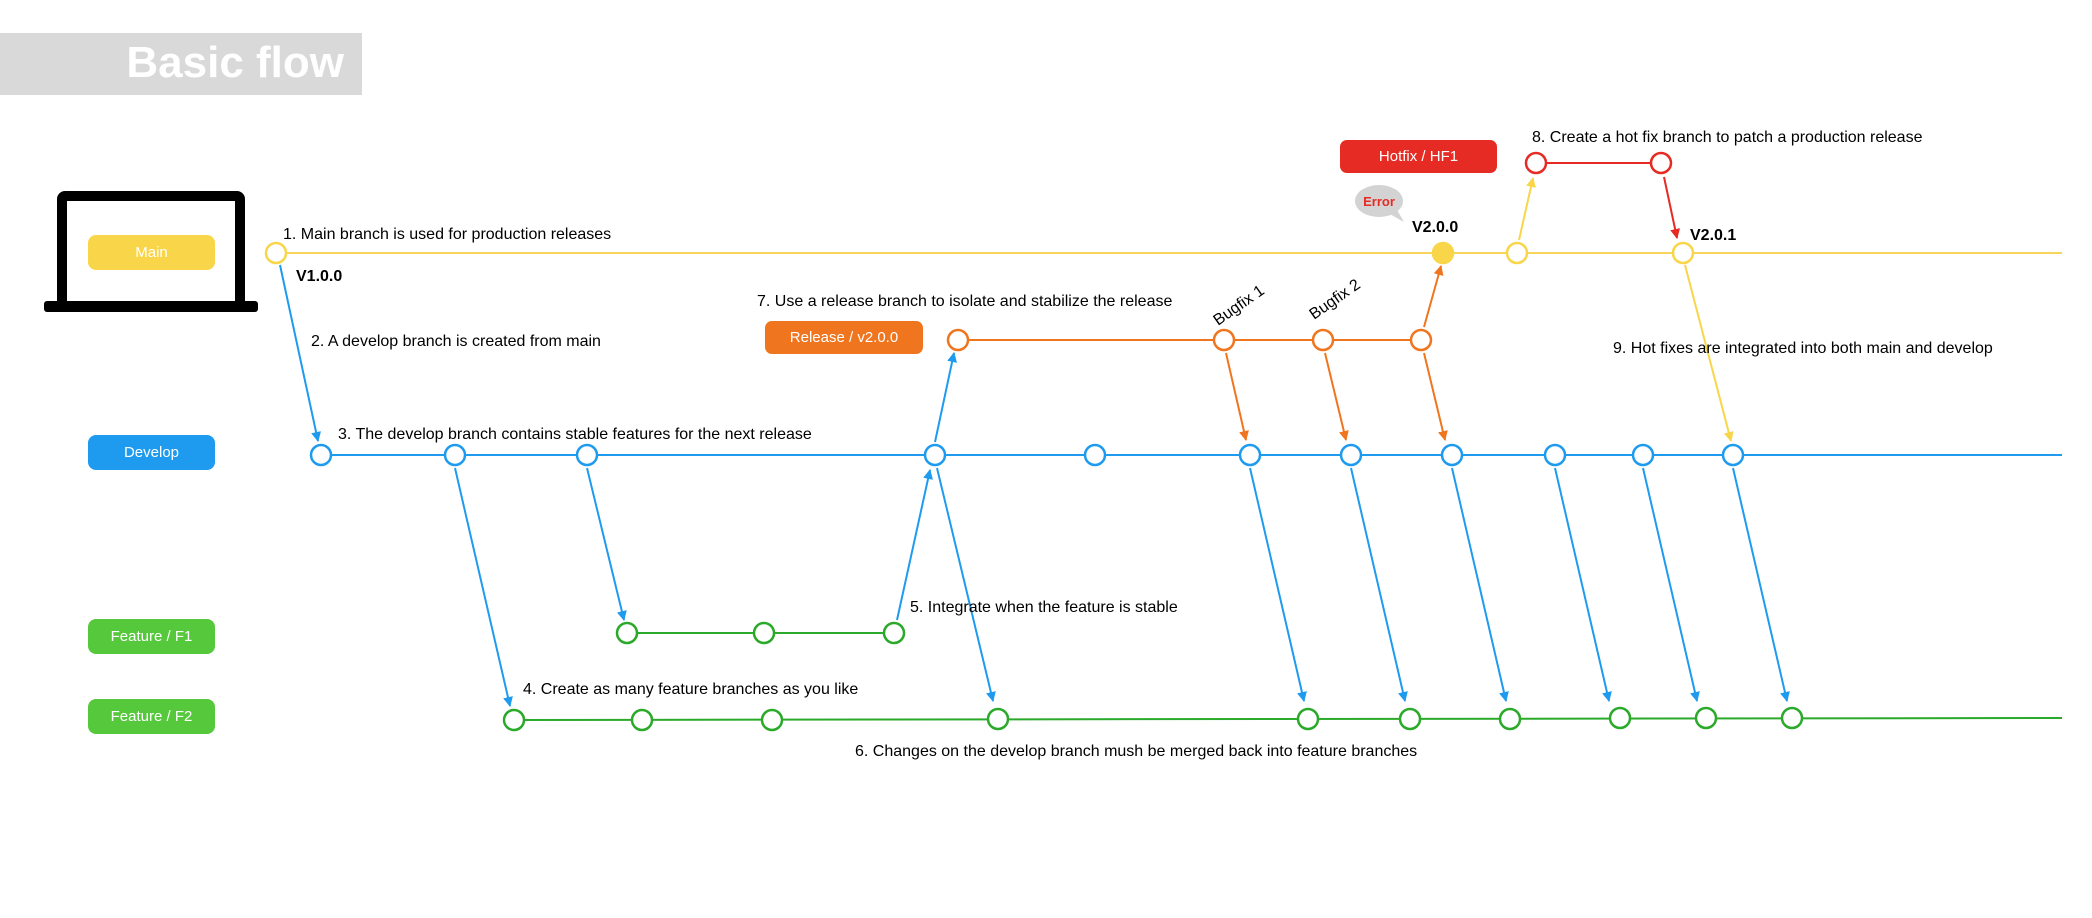 Image resolution: width=2092 pixels, height=918 pixels. I want to click on title-band: Basic flow, so click(181, 64).